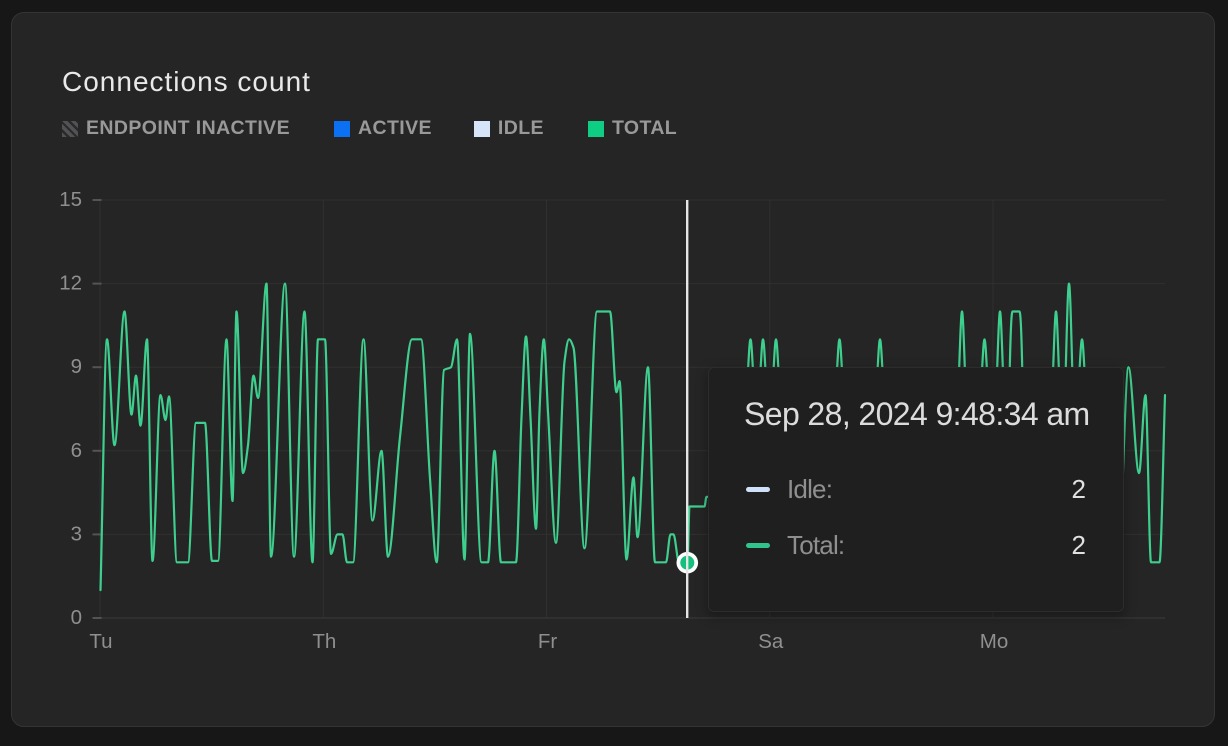 Image resolution: width=1228 pixels, height=746 pixels. Describe the element at coordinates (76, 617) in the screenshot. I see `svg-text: 0` at that location.